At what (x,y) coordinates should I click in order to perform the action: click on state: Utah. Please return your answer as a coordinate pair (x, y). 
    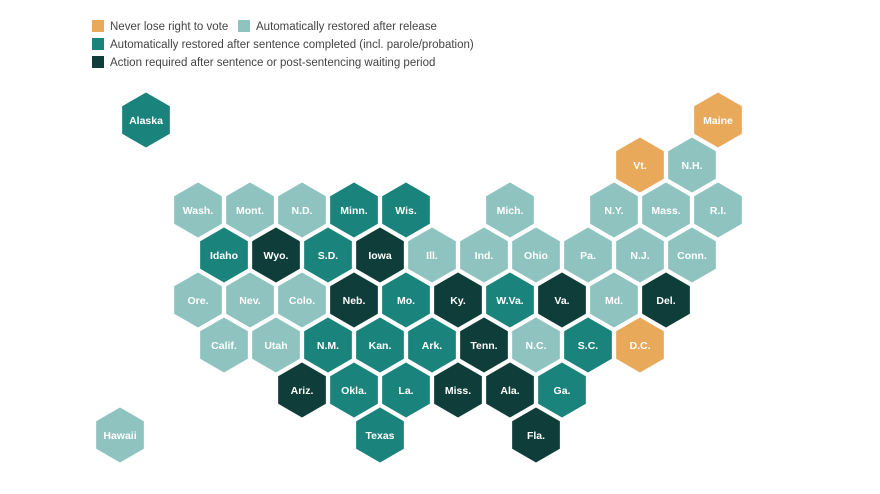
    Looking at the image, I should click on (276, 345).